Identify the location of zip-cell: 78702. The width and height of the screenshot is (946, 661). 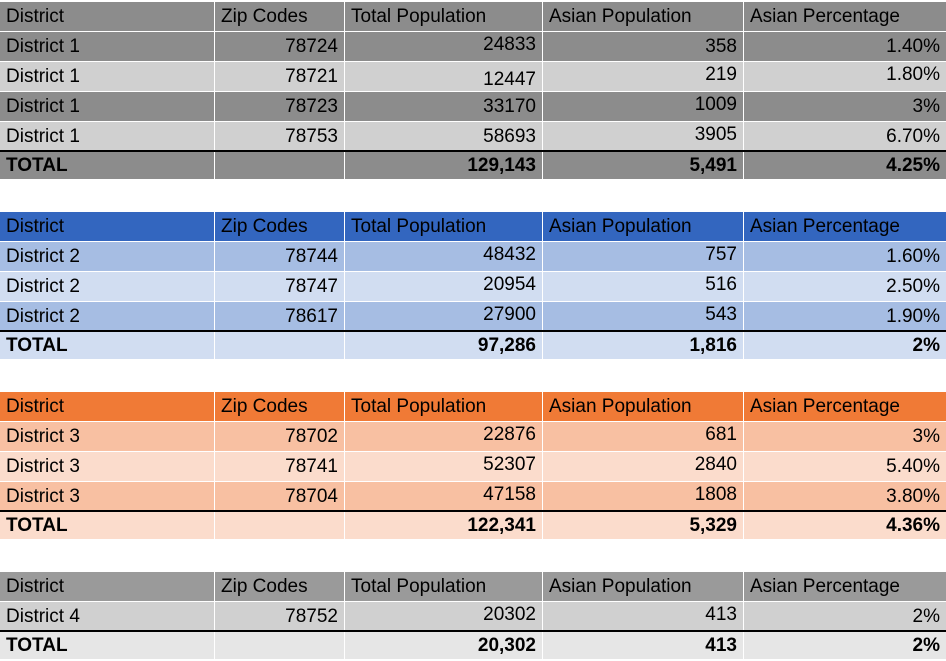
(280, 437).